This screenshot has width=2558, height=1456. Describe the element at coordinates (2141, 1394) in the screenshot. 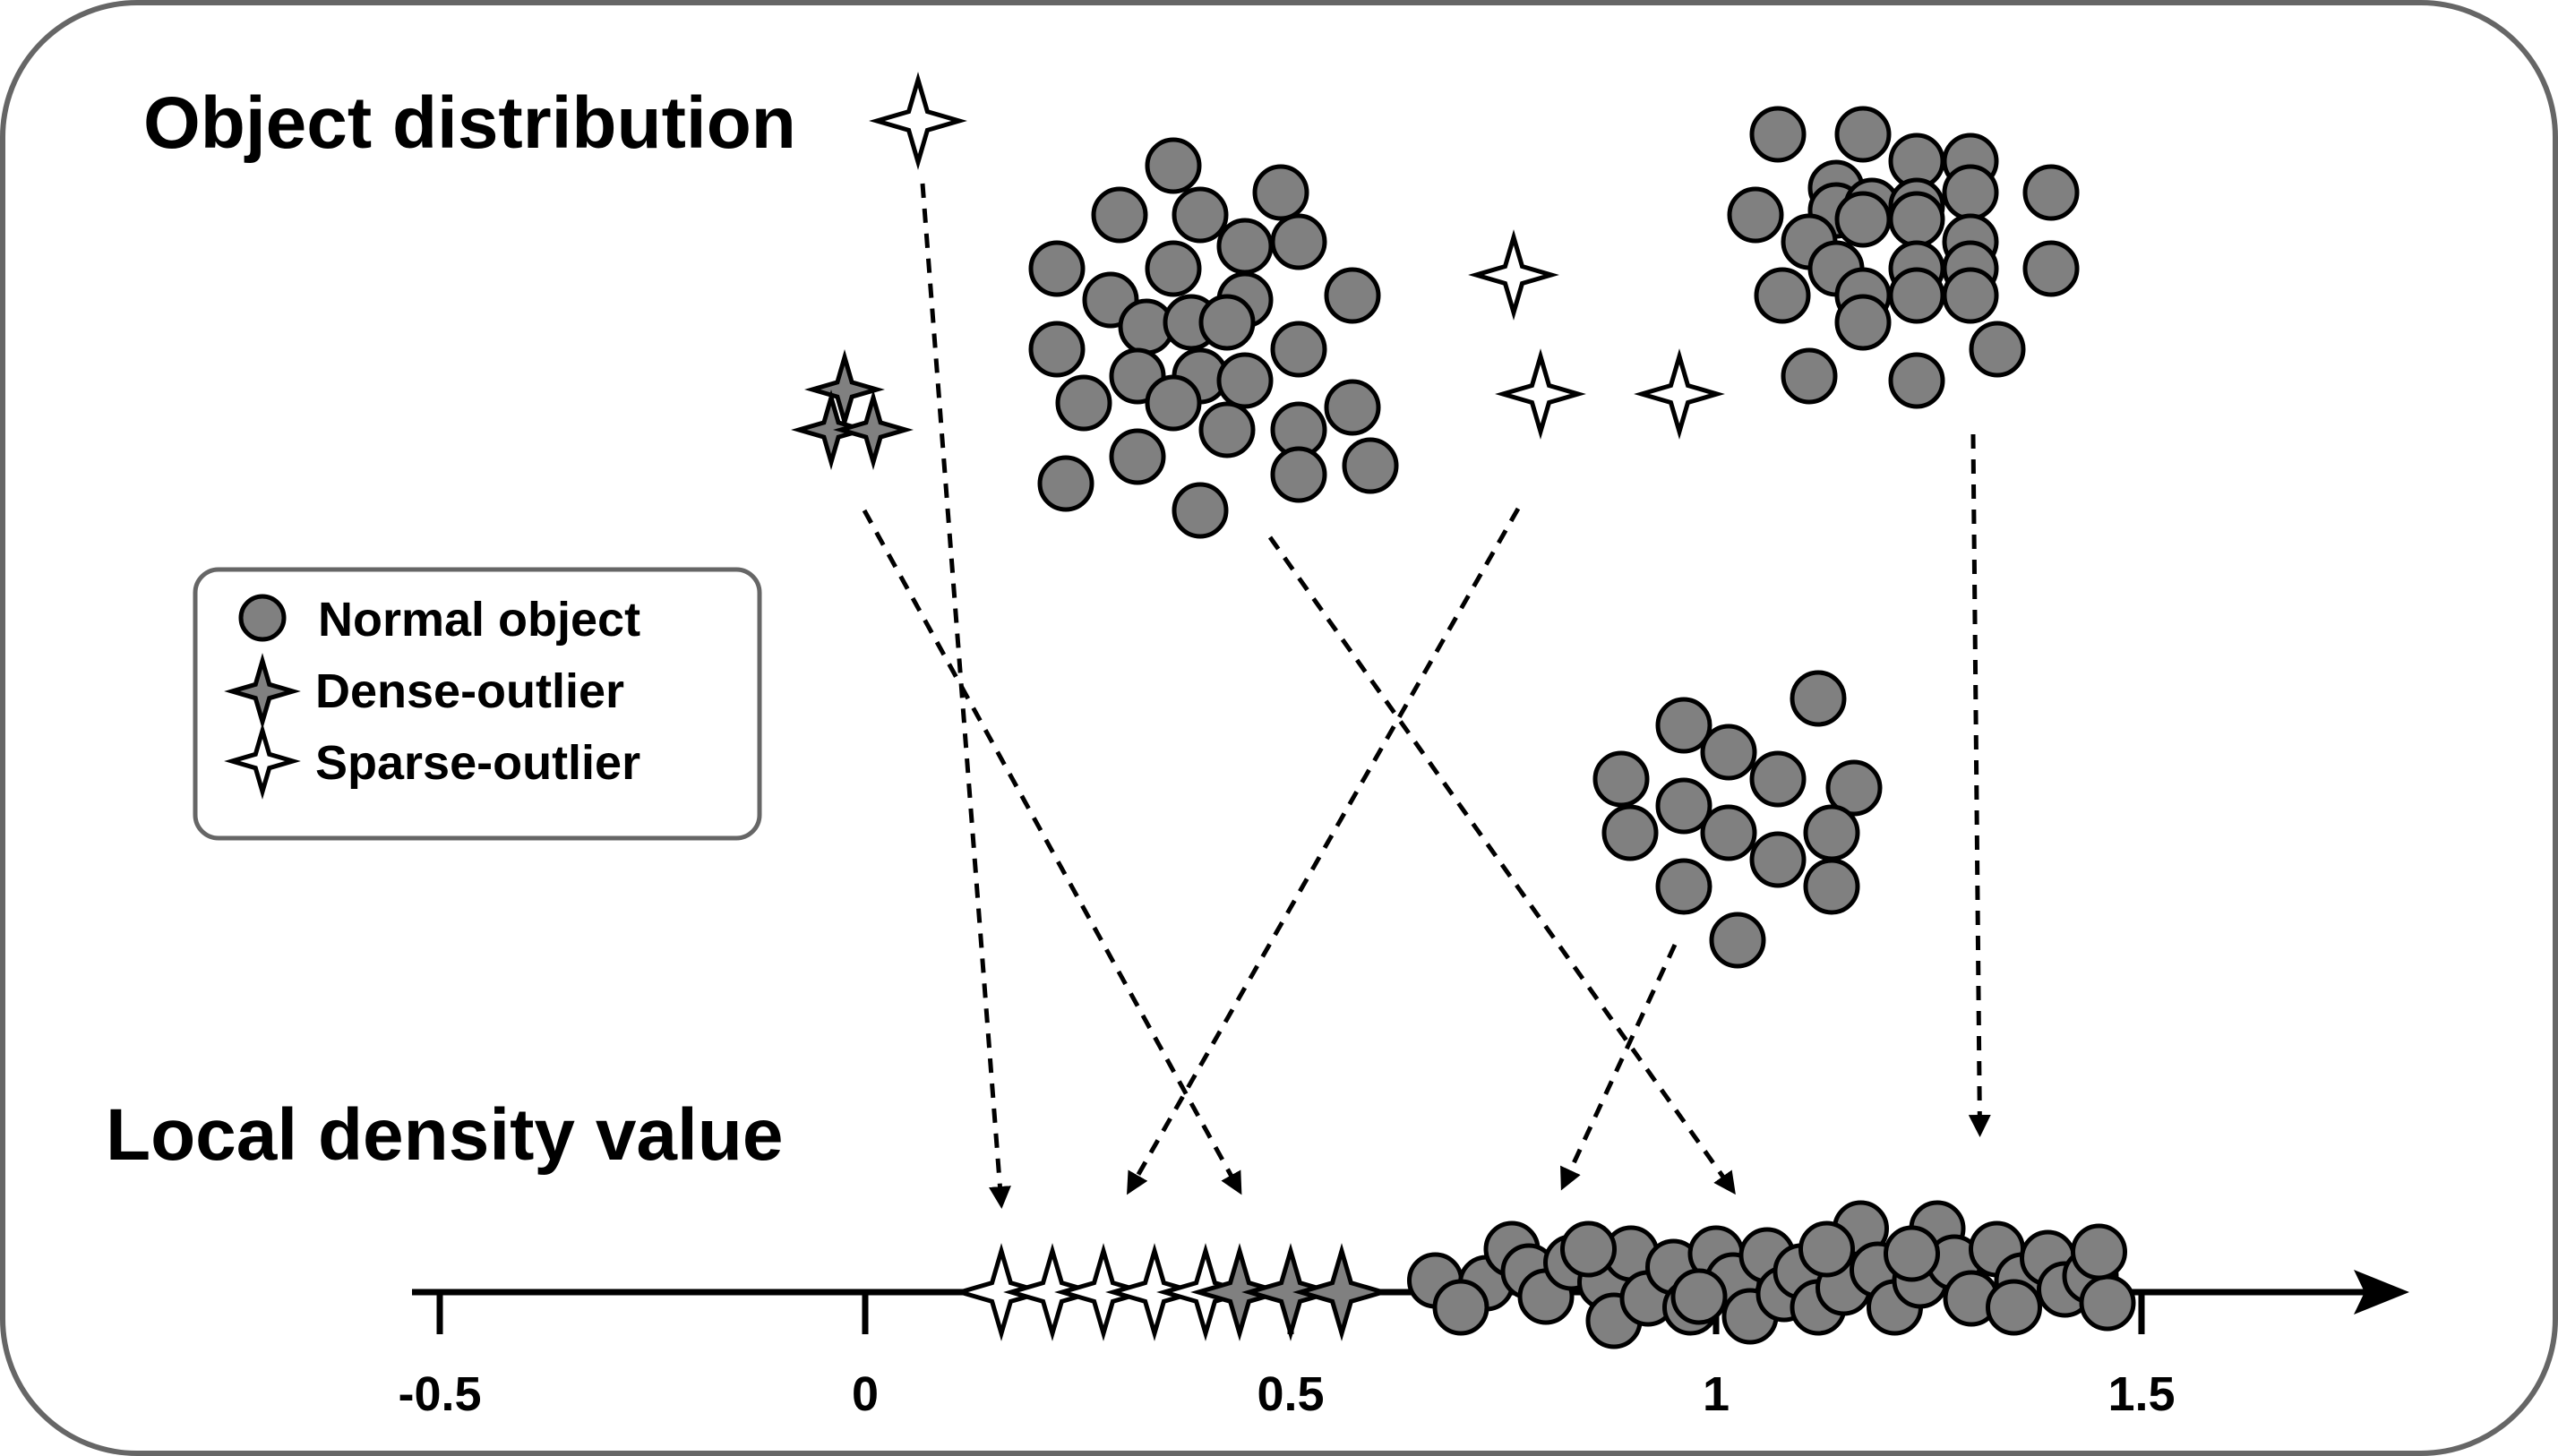

I see `axis-tick-label: 1.5` at that location.